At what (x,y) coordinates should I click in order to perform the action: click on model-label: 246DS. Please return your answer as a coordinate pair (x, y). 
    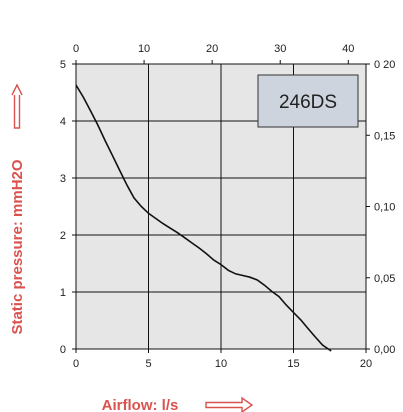
    Looking at the image, I should click on (308, 102).